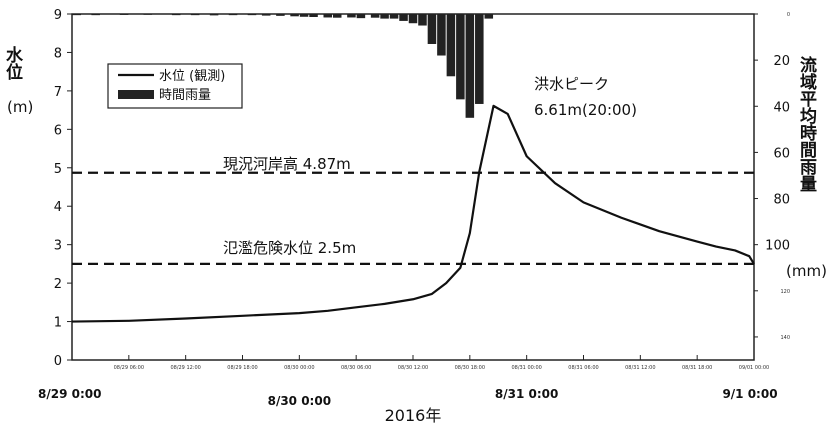 This screenshot has height=428, width=829. I want to click on x-minor-tick-label: 08/30 18:00, so click(470, 368).